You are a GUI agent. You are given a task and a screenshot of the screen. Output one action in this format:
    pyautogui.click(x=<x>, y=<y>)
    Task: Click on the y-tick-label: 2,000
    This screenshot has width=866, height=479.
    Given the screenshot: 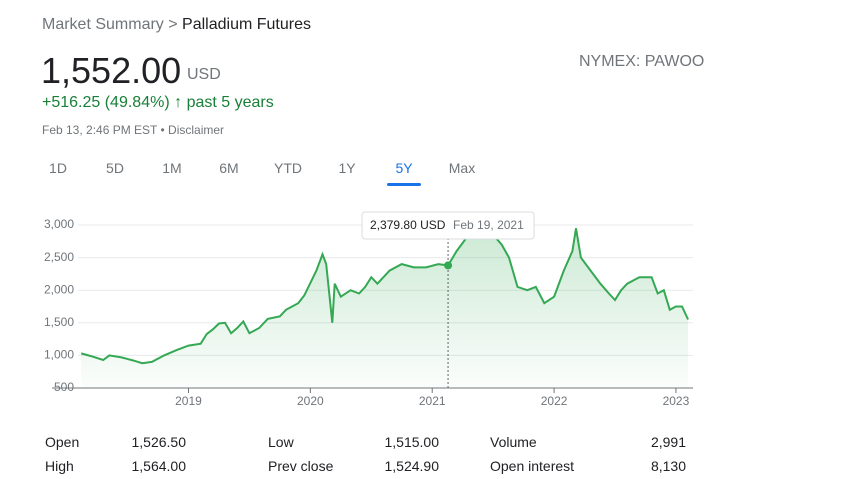 What is the action you would take?
    pyautogui.click(x=59, y=289)
    